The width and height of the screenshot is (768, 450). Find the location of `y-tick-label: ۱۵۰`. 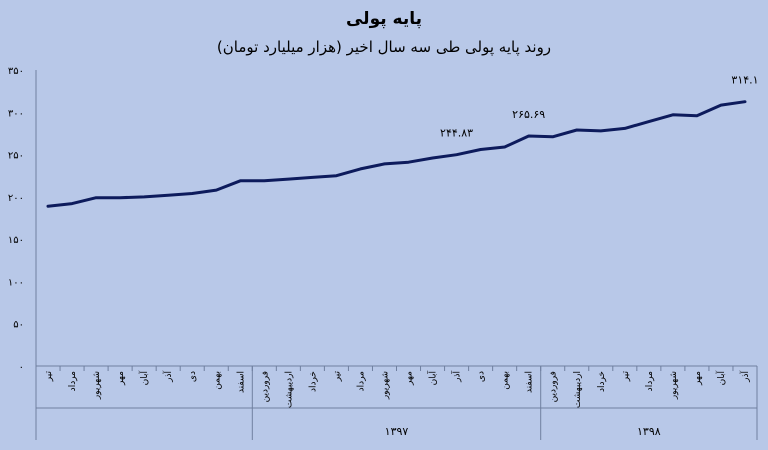

y-tick-label: ۱۵۰ is located at coordinates (16, 240).